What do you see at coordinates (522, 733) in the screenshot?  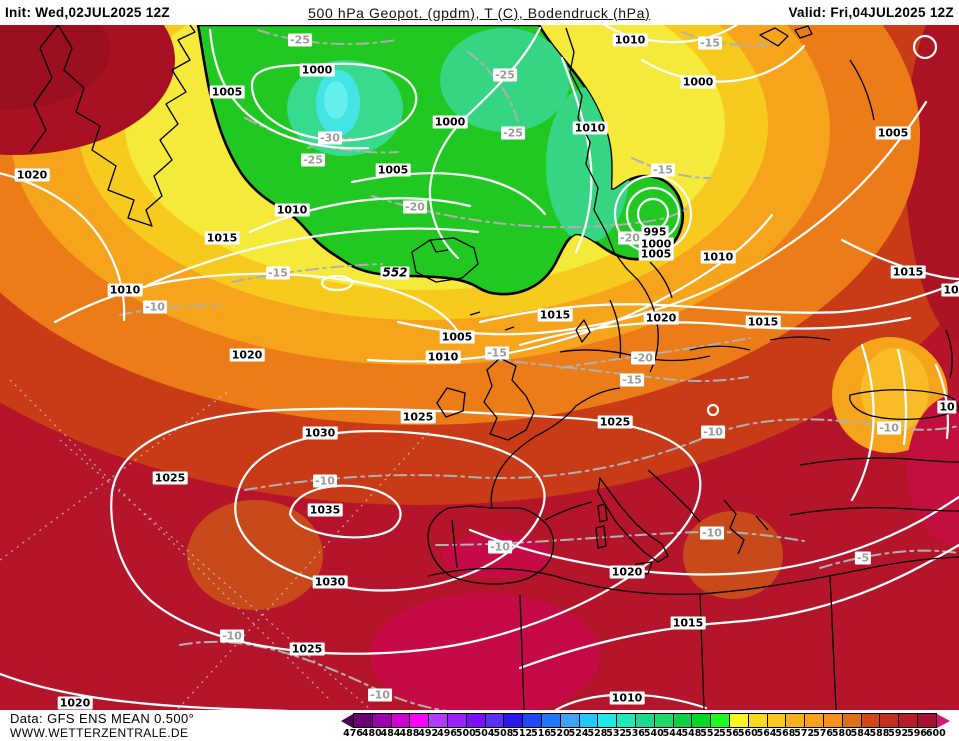 I see `scale-tick: 512` at bounding box center [522, 733].